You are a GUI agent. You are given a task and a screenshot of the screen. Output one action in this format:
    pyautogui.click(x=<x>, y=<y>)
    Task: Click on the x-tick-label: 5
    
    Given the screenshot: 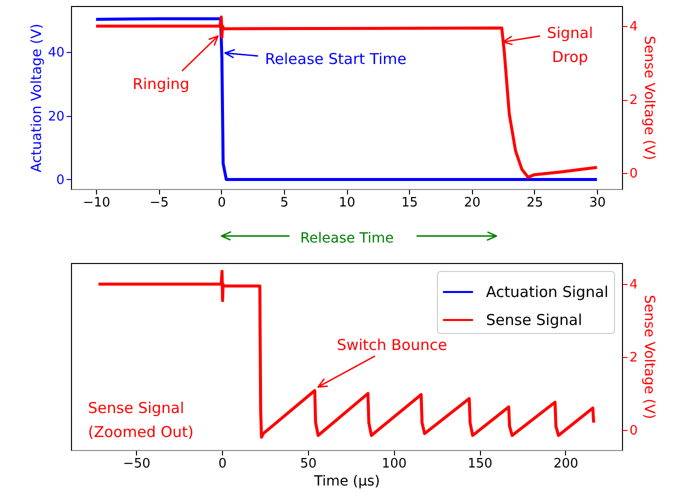 What is the action you would take?
    pyautogui.click(x=284, y=203)
    